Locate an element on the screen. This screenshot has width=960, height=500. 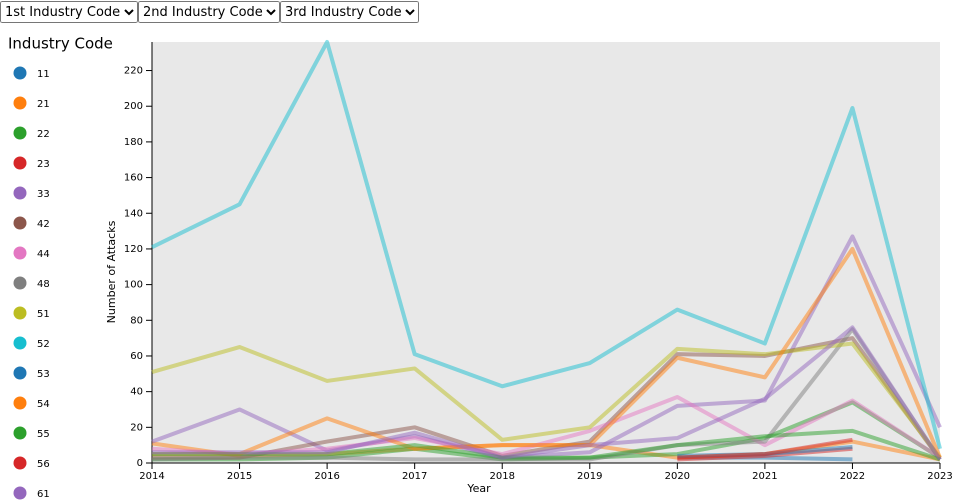
x-tick-label: 2022 is located at coordinates (852, 476).